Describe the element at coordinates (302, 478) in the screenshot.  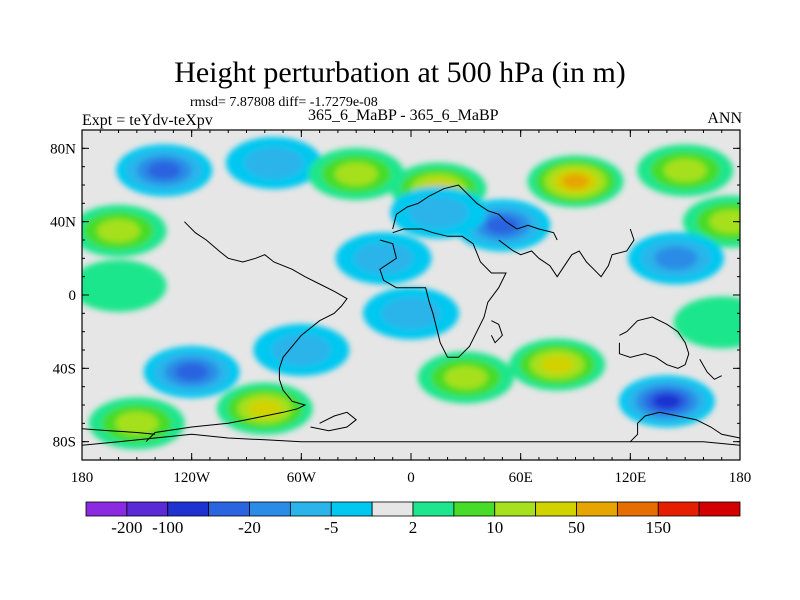
I see `x-tick-label: 60W` at that location.